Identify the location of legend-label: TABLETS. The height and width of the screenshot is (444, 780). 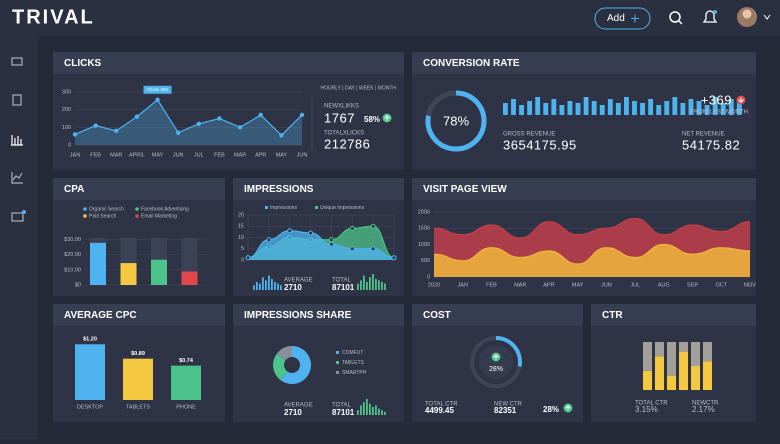
(353, 363).